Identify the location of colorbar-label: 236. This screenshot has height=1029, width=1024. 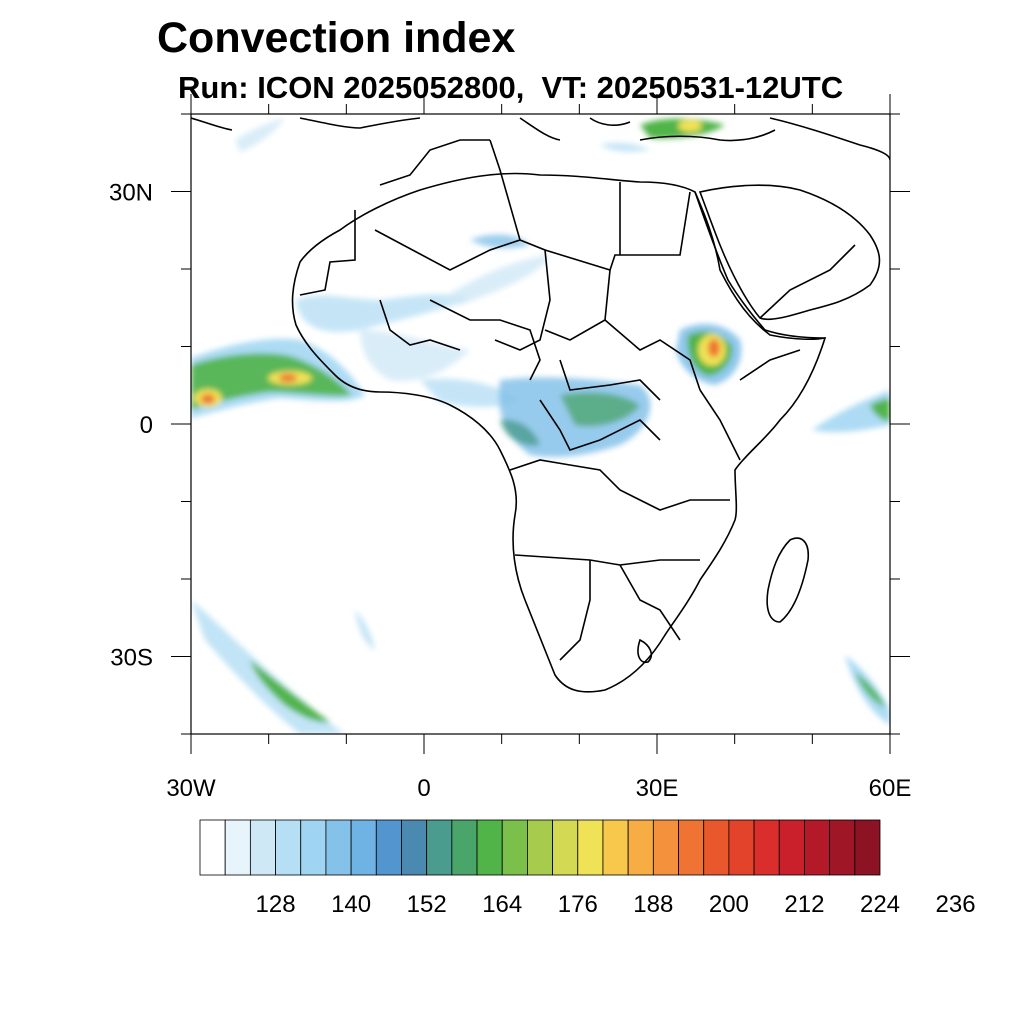
(956, 904).